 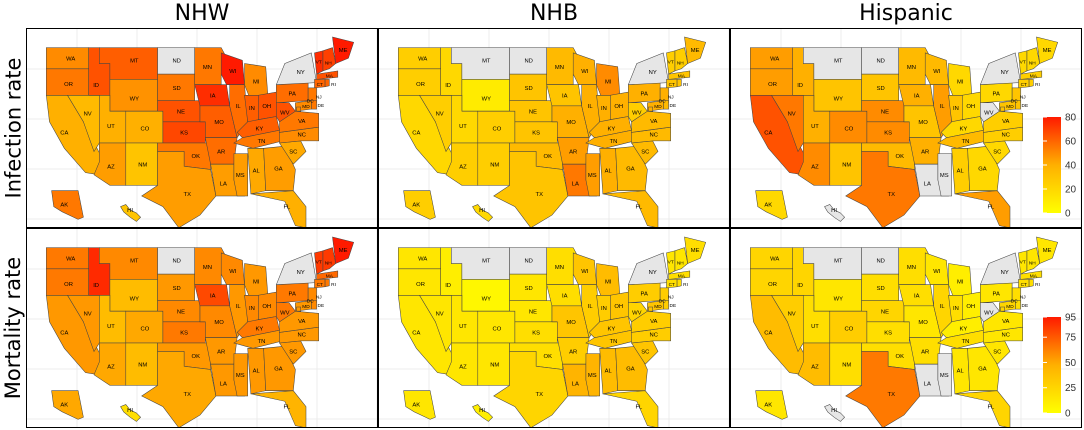 I want to click on state-ma, so click(x=1031, y=75).